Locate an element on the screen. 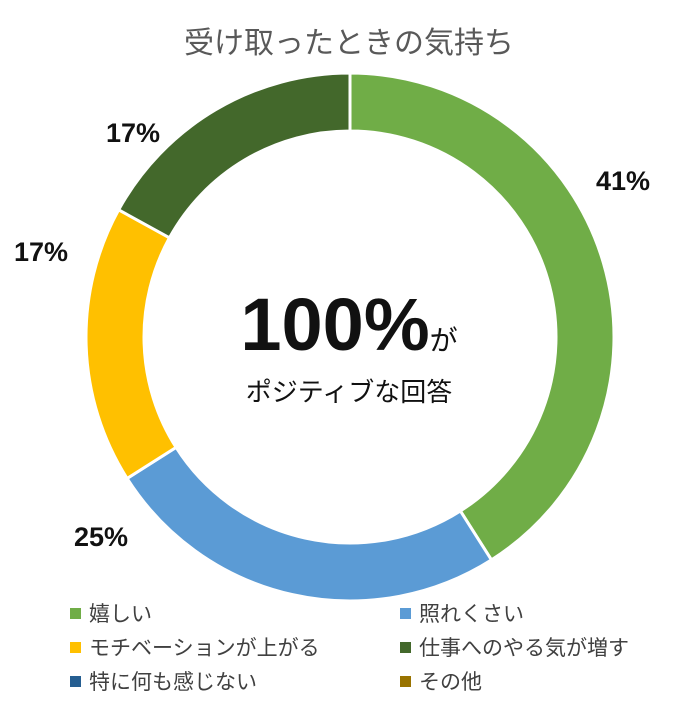 The height and width of the screenshot is (702, 698). slice-label-2: 17% is located at coordinates (41, 252).